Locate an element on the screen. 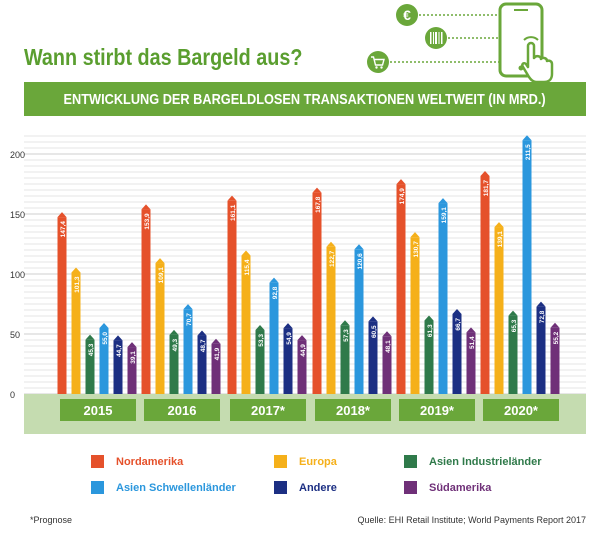 This screenshot has height=534, width=600. data-label: 48,1 is located at coordinates (388, 346).